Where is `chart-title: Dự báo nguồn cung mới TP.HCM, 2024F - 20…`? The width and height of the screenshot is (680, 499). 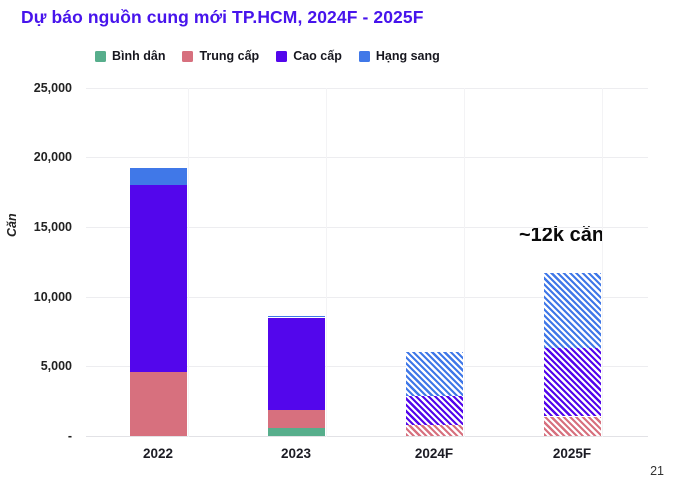 chart-title: Dự báo nguồn cung mới TP.HCM, 2024F - 20… is located at coordinates (222, 17).